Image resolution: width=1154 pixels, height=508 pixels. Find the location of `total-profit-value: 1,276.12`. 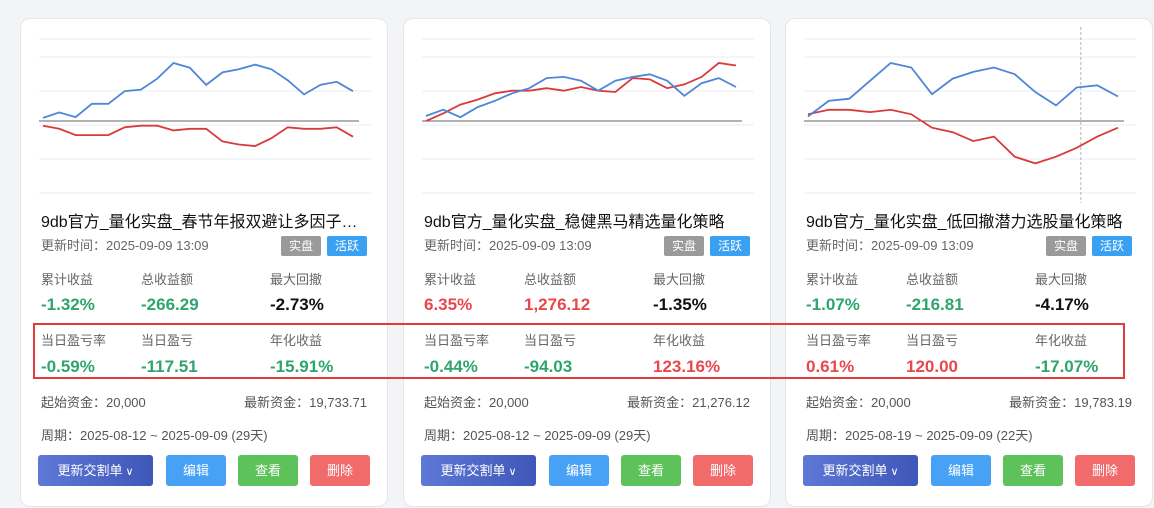

total-profit-value: 1,276.12 is located at coordinates (557, 304).